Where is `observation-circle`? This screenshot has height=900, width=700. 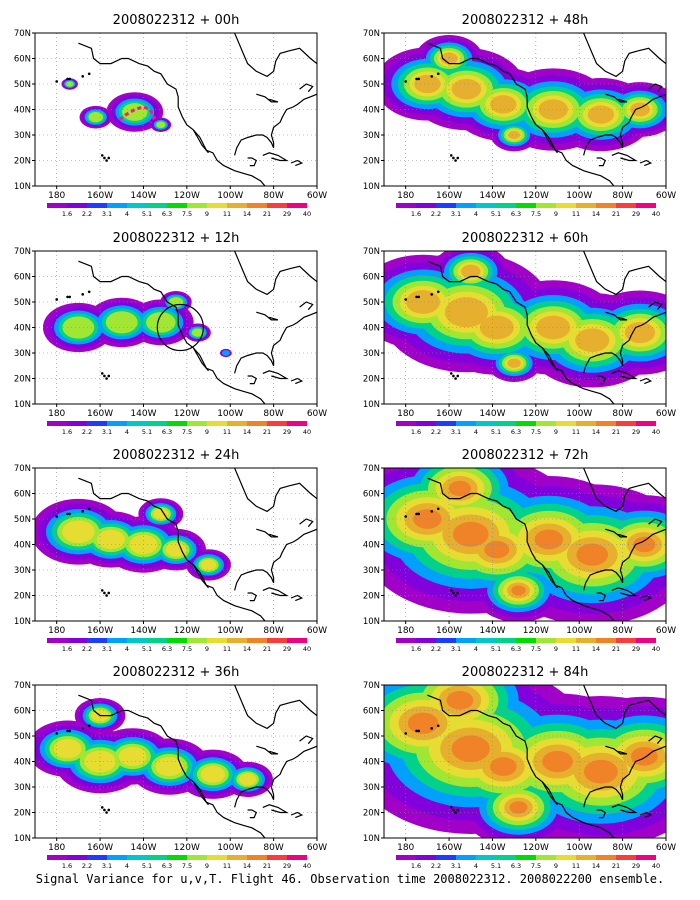 observation-circle is located at coordinates (180, 327).